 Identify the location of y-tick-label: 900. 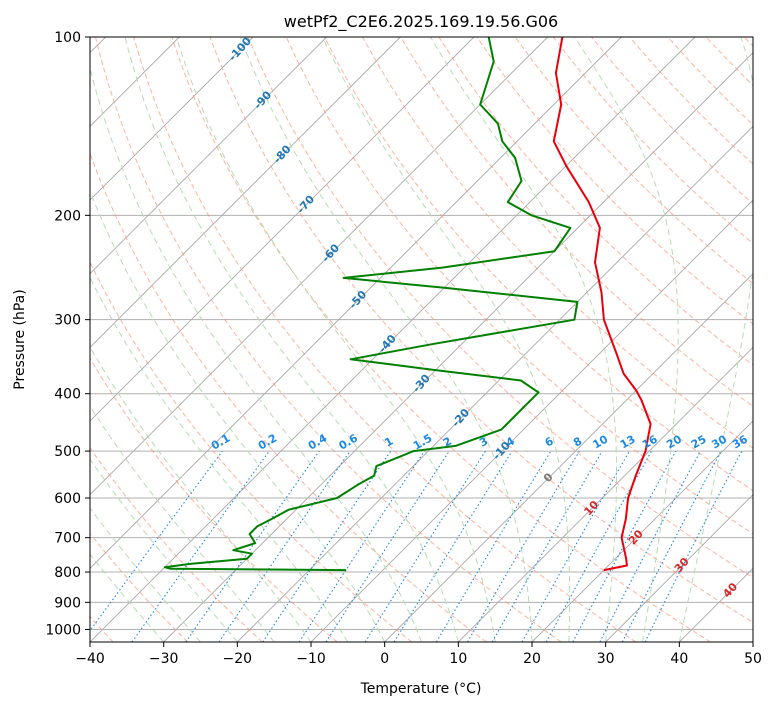
(67, 603).